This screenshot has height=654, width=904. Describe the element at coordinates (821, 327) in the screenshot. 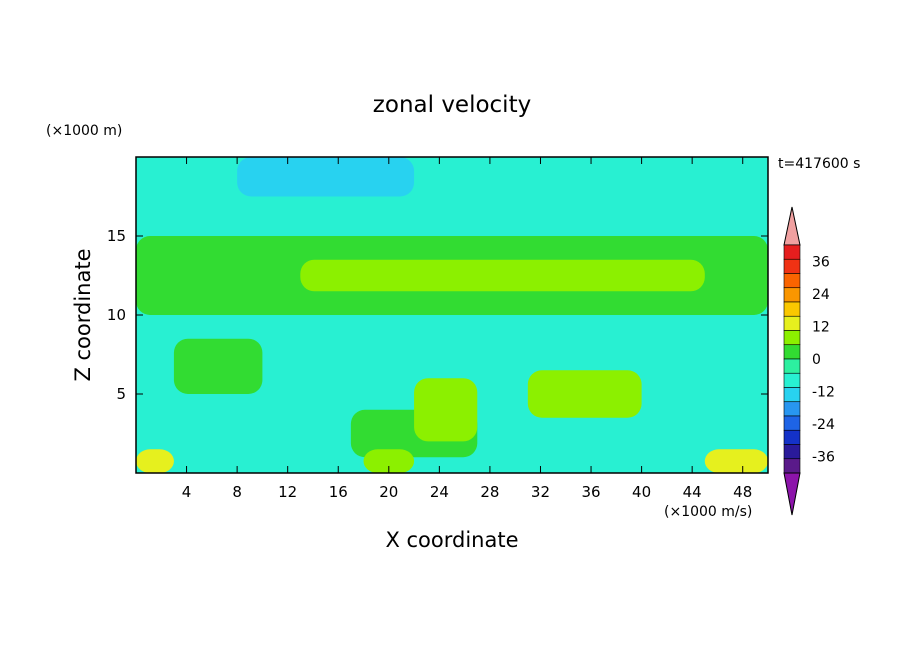

I see `colorbar-tick-label: 12` at that location.